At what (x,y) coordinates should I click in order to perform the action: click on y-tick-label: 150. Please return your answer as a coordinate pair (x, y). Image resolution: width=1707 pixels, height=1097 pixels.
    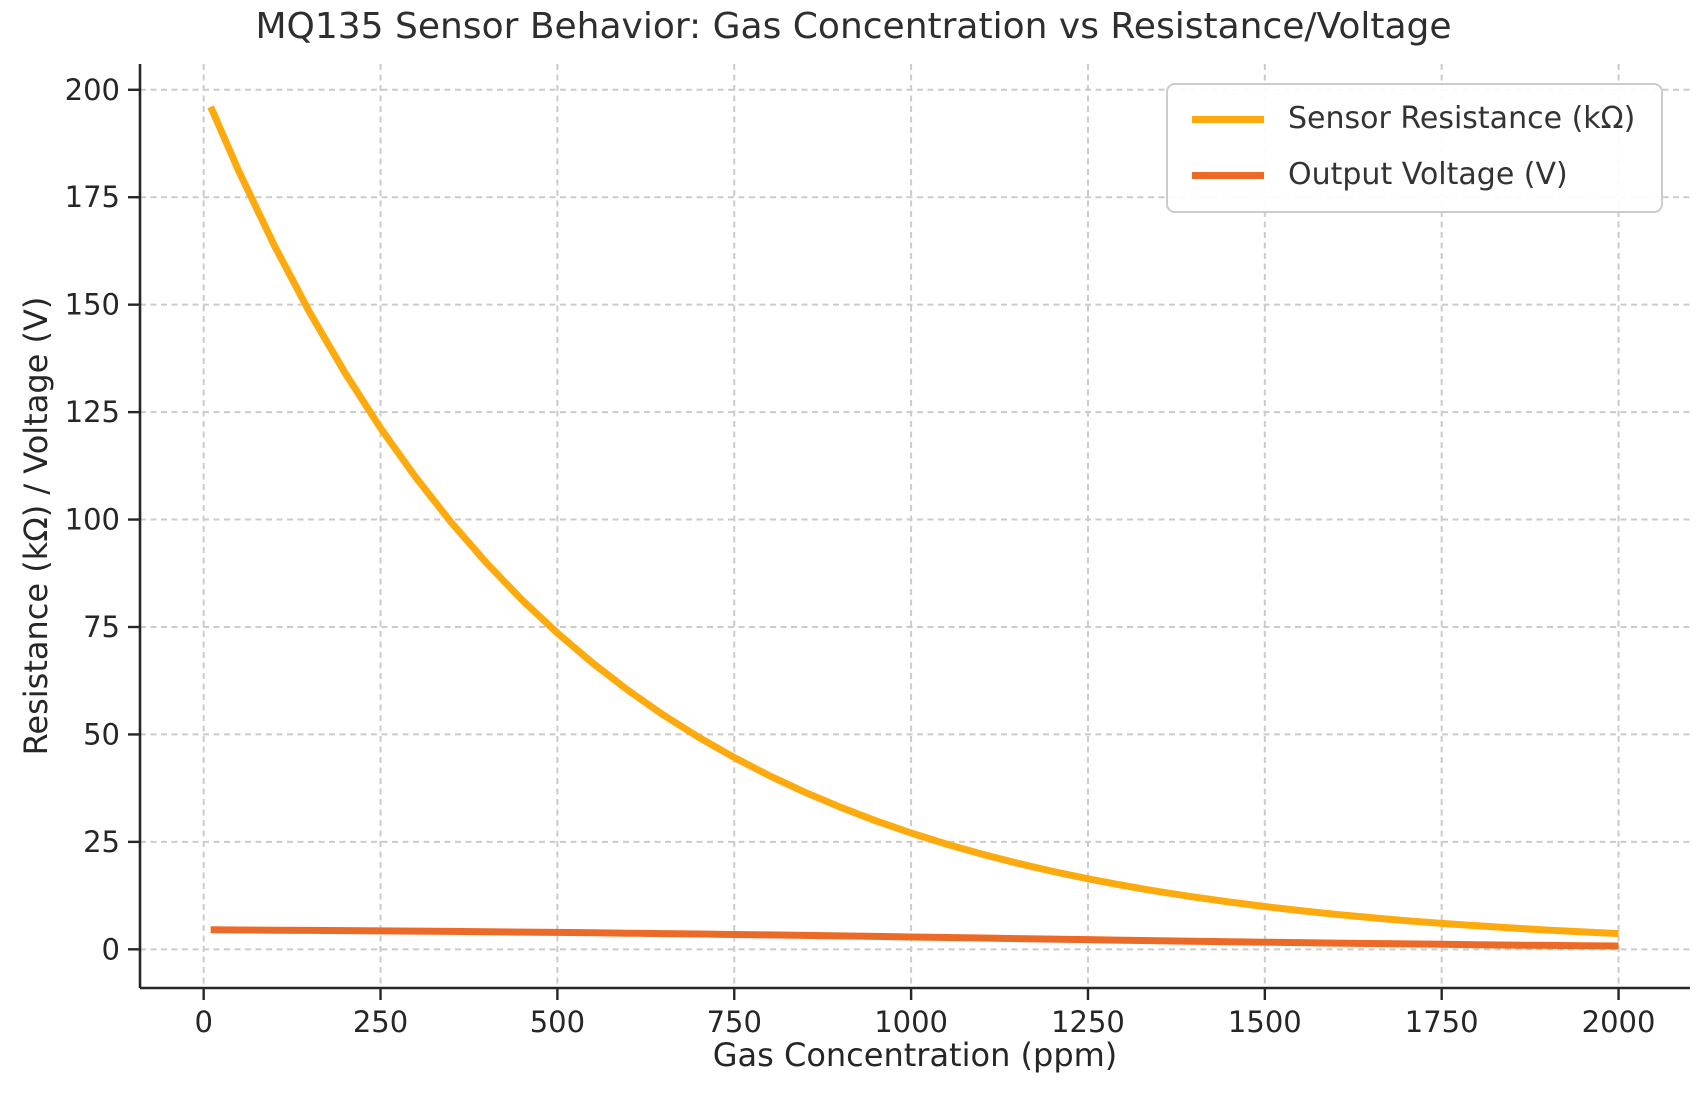
    Looking at the image, I should click on (92, 305).